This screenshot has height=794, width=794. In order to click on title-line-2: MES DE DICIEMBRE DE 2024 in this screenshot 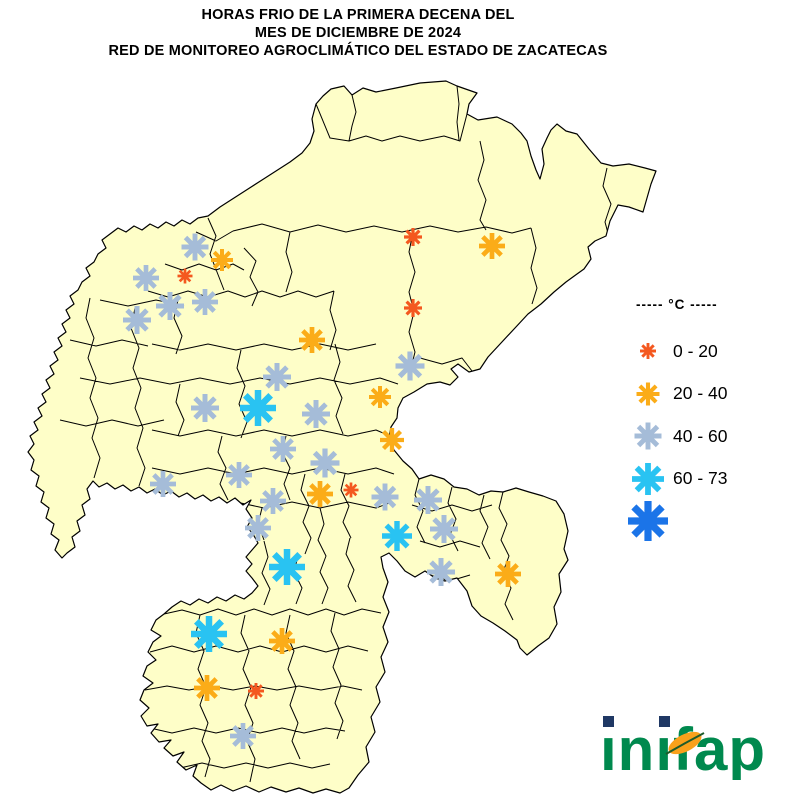, I will do `click(358, 33)`.